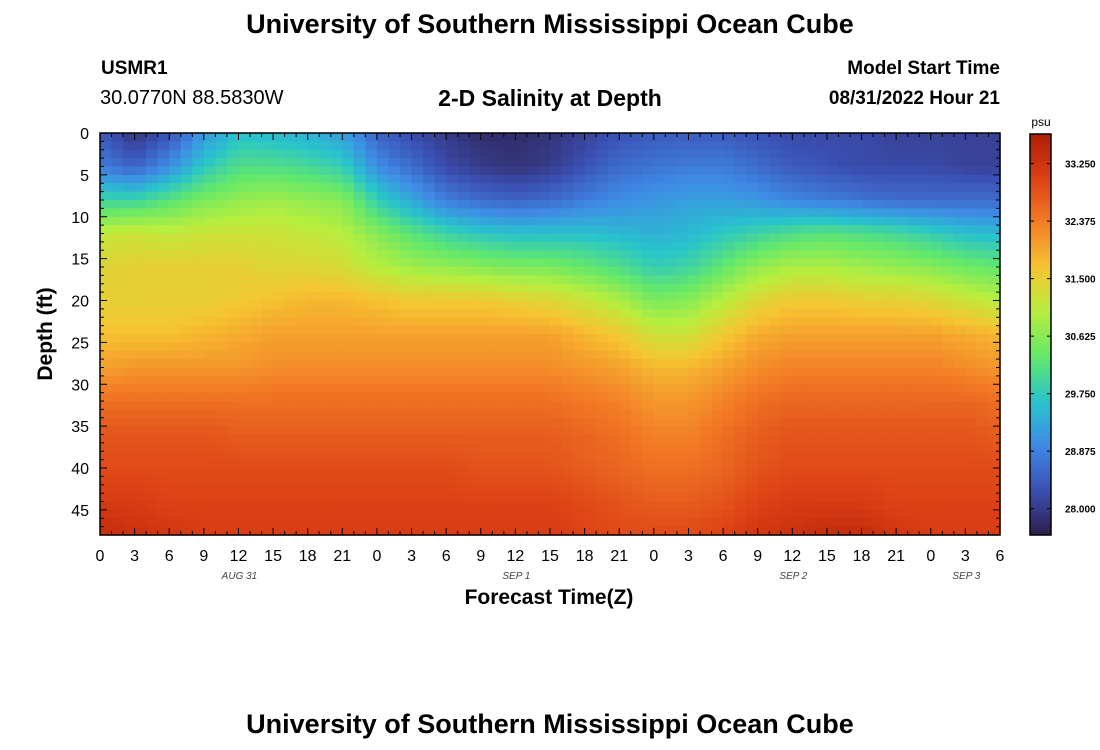 This screenshot has width=1100, height=750. I want to click on plot-title: 2-D Salinity at Depth, so click(550, 98).